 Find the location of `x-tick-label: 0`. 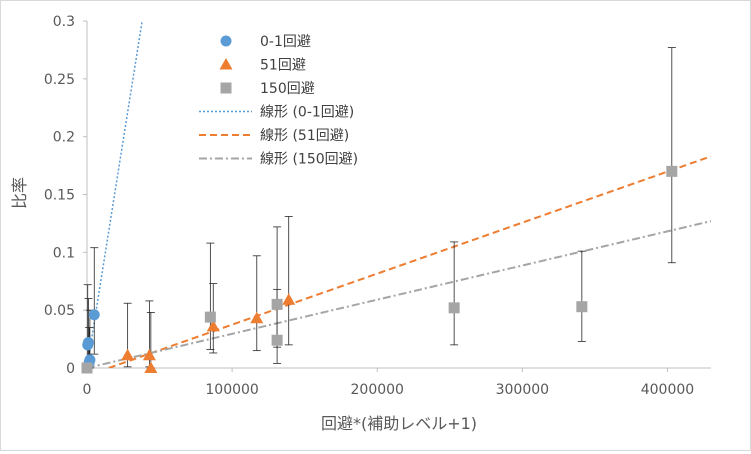

x-tick-label: 0 is located at coordinates (87, 390).